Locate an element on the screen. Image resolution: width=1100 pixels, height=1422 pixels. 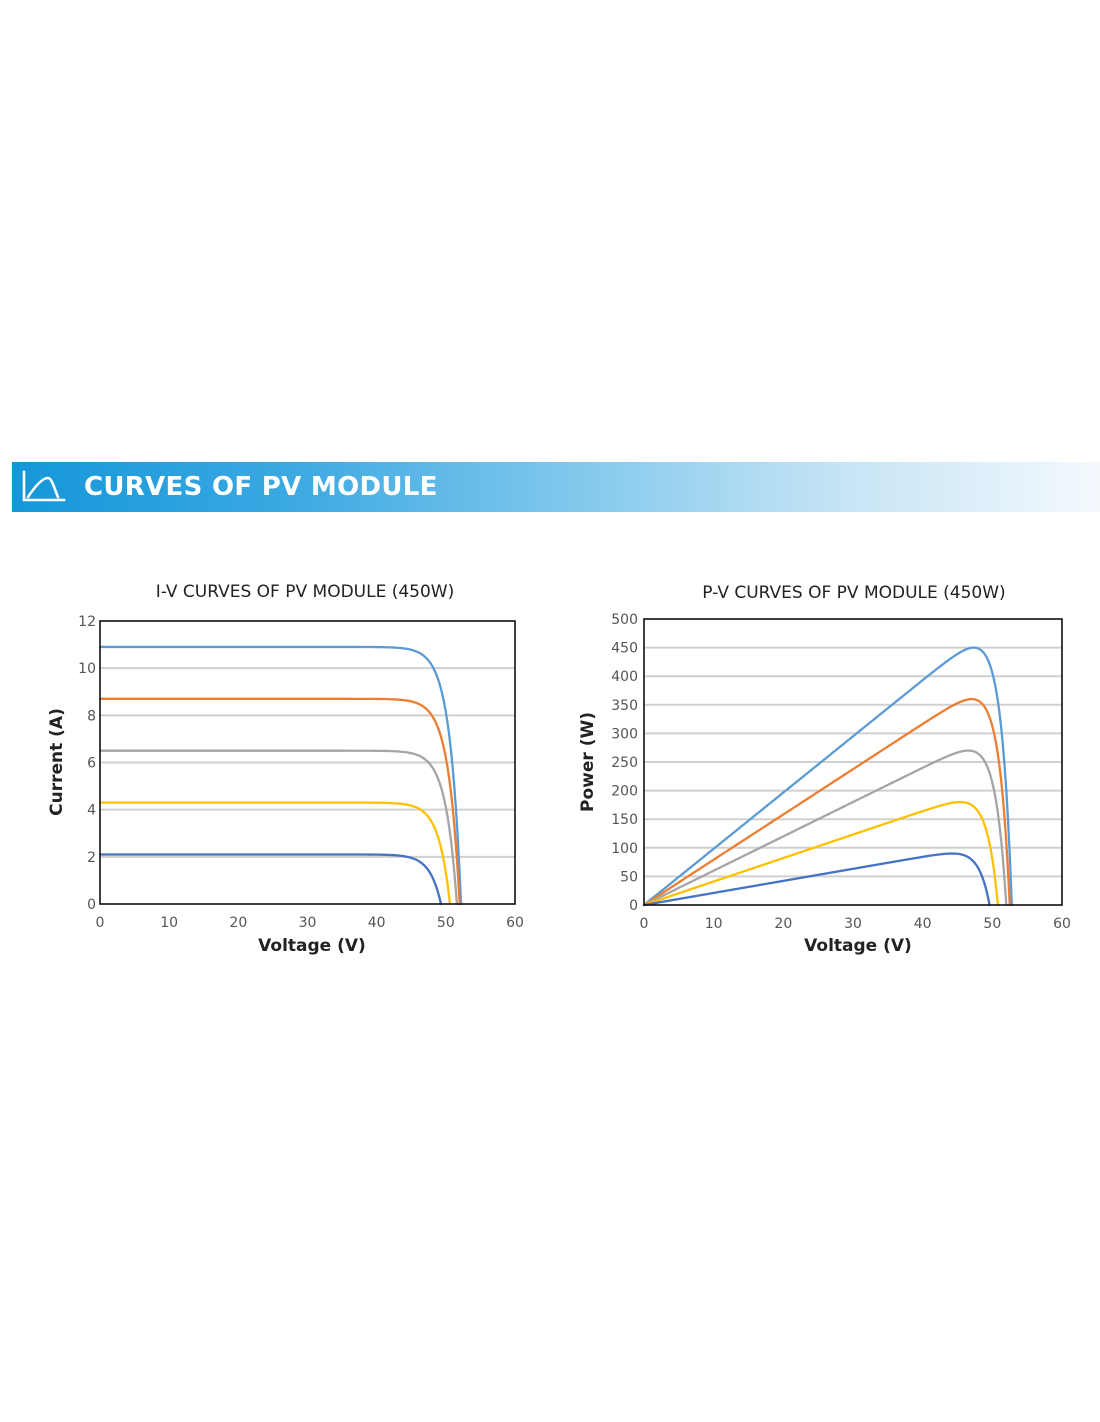
iv-plot-frame is located at coordinates (307, 762).